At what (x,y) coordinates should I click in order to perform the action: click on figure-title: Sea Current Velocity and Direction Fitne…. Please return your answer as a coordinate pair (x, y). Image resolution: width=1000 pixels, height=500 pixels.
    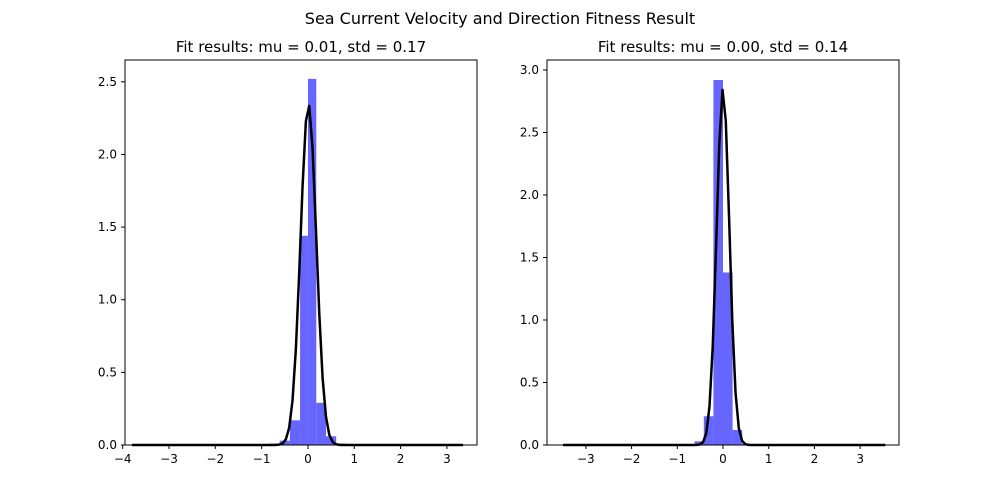
    Looking at the image, I should click on (500, 18).